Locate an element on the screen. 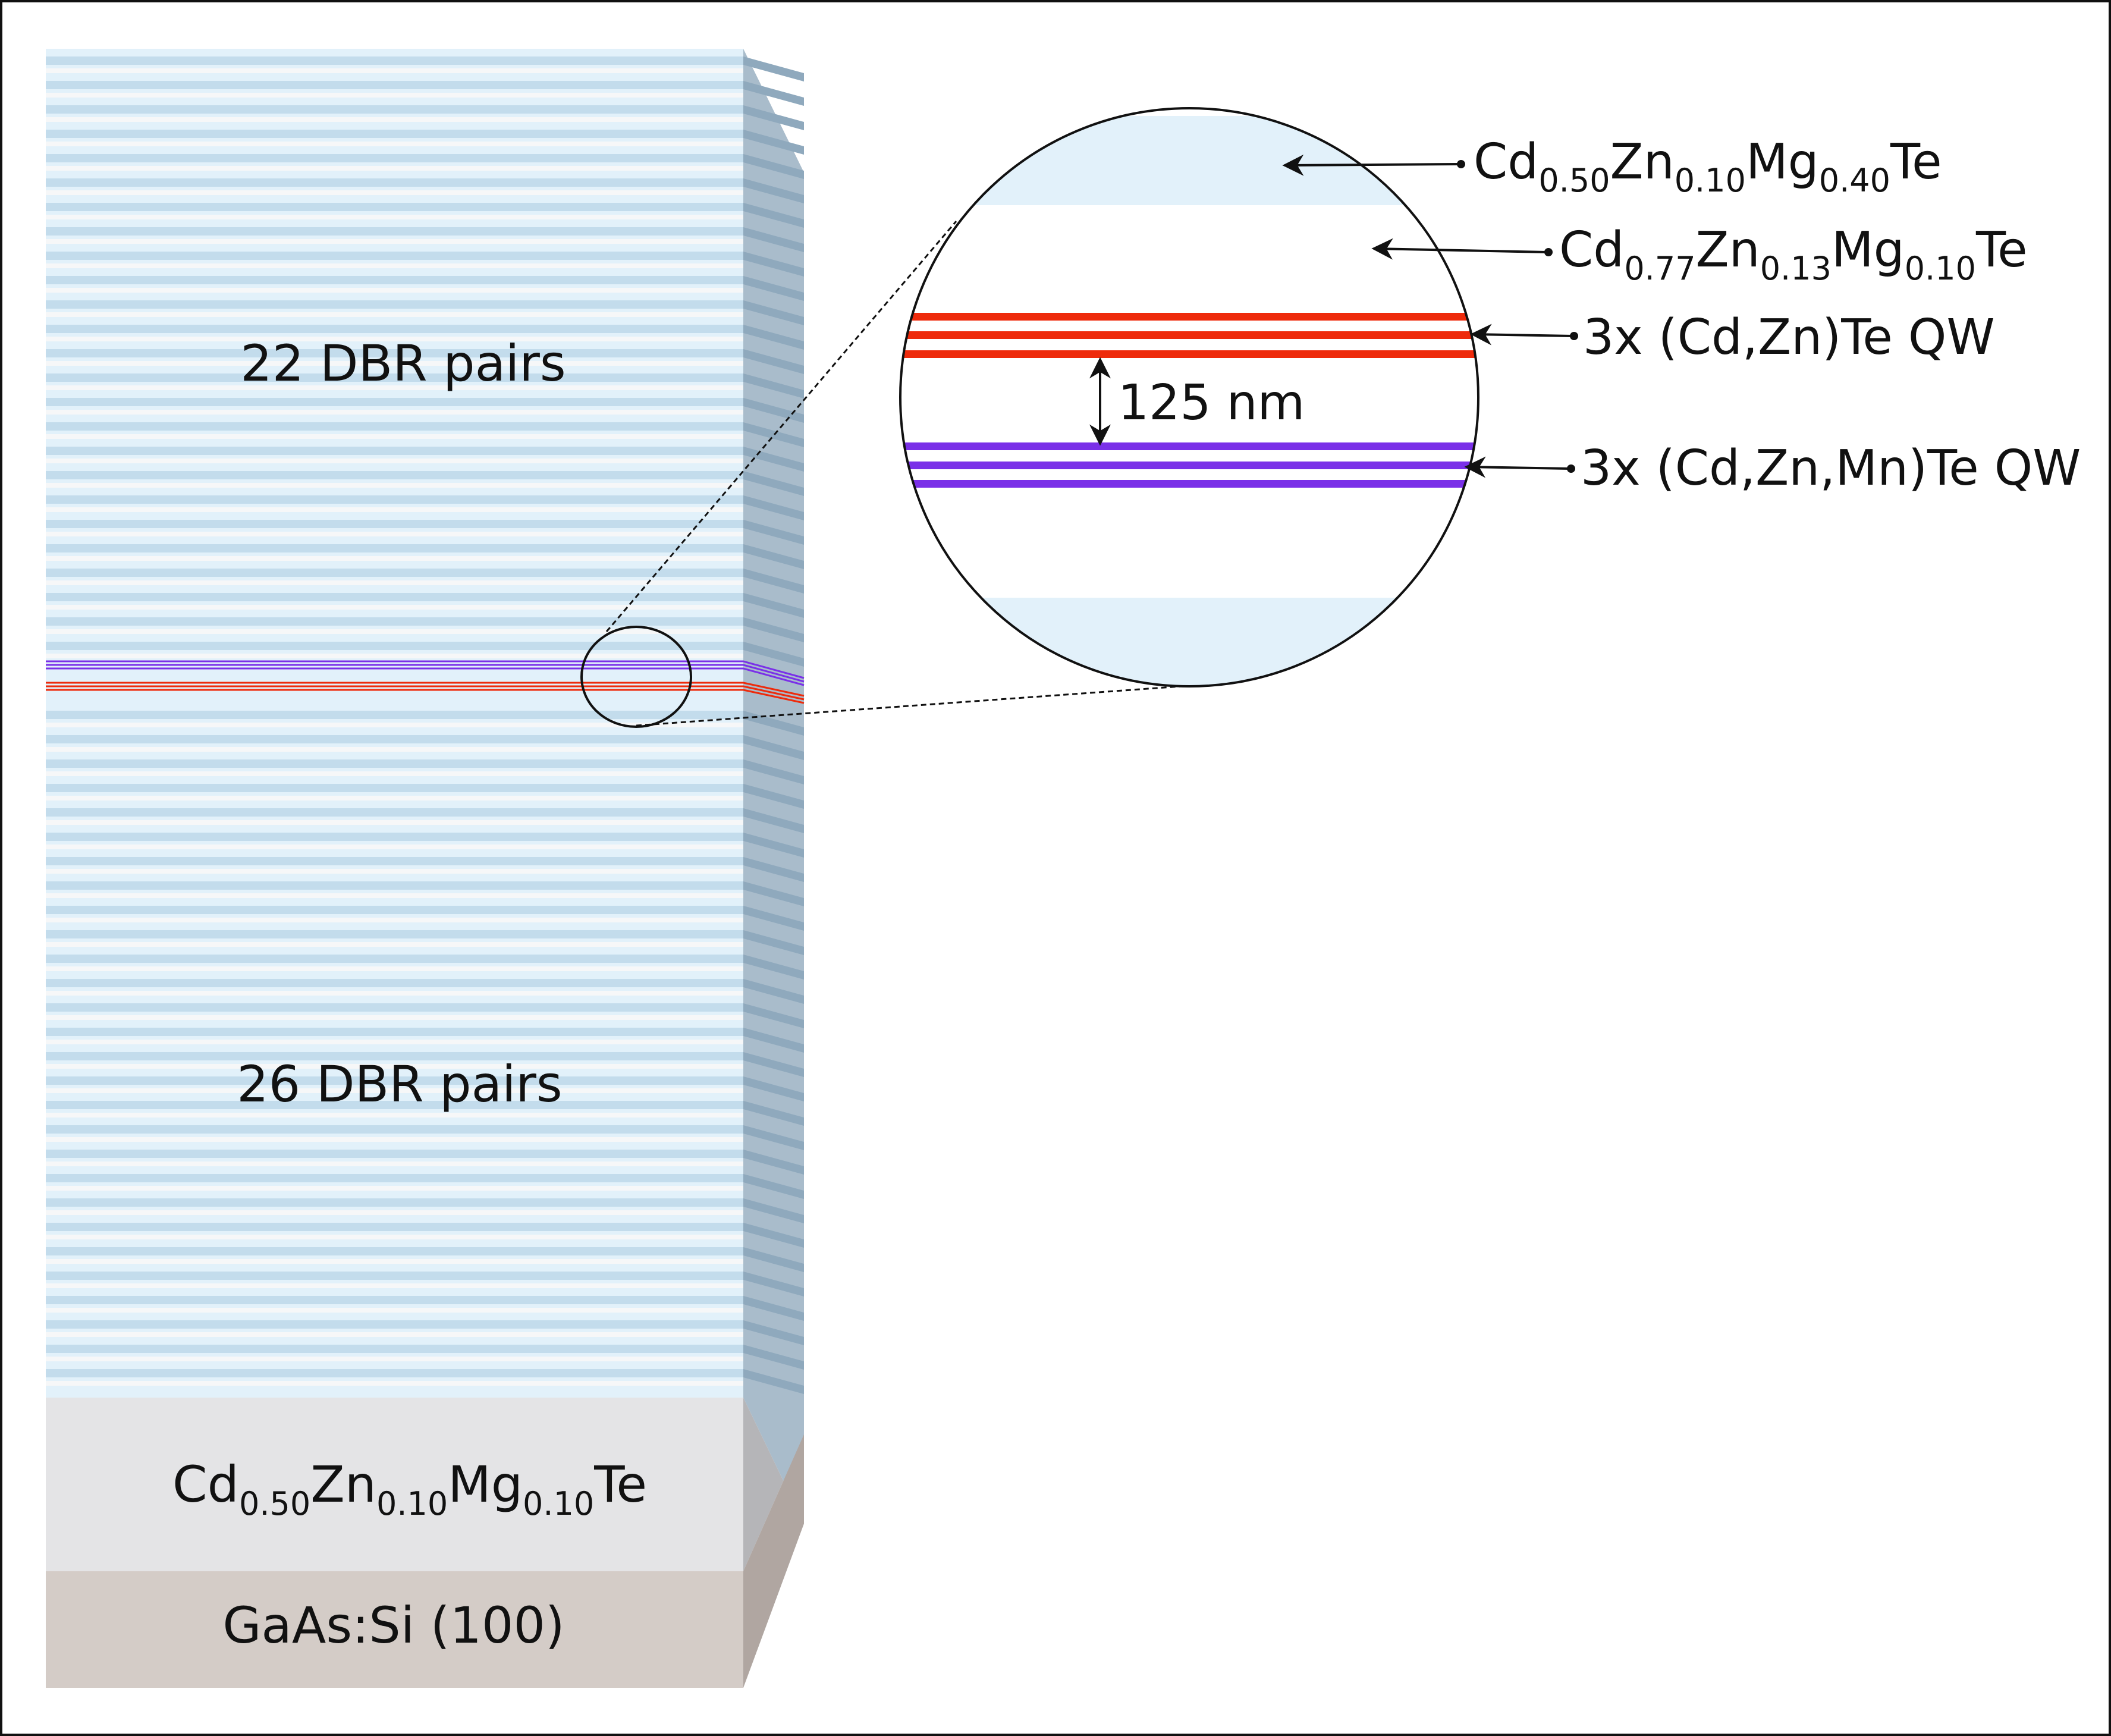  qw-lines-main is located at coordinates (425, 682).